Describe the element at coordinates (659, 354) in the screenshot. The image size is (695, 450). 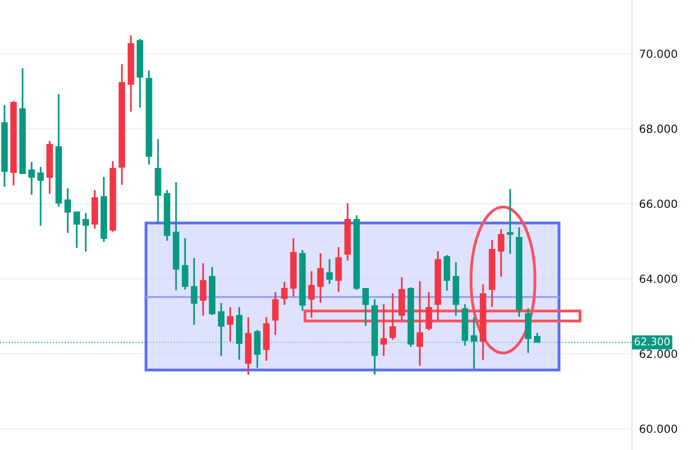
I see `y-tick-label: 62.000` at that location.